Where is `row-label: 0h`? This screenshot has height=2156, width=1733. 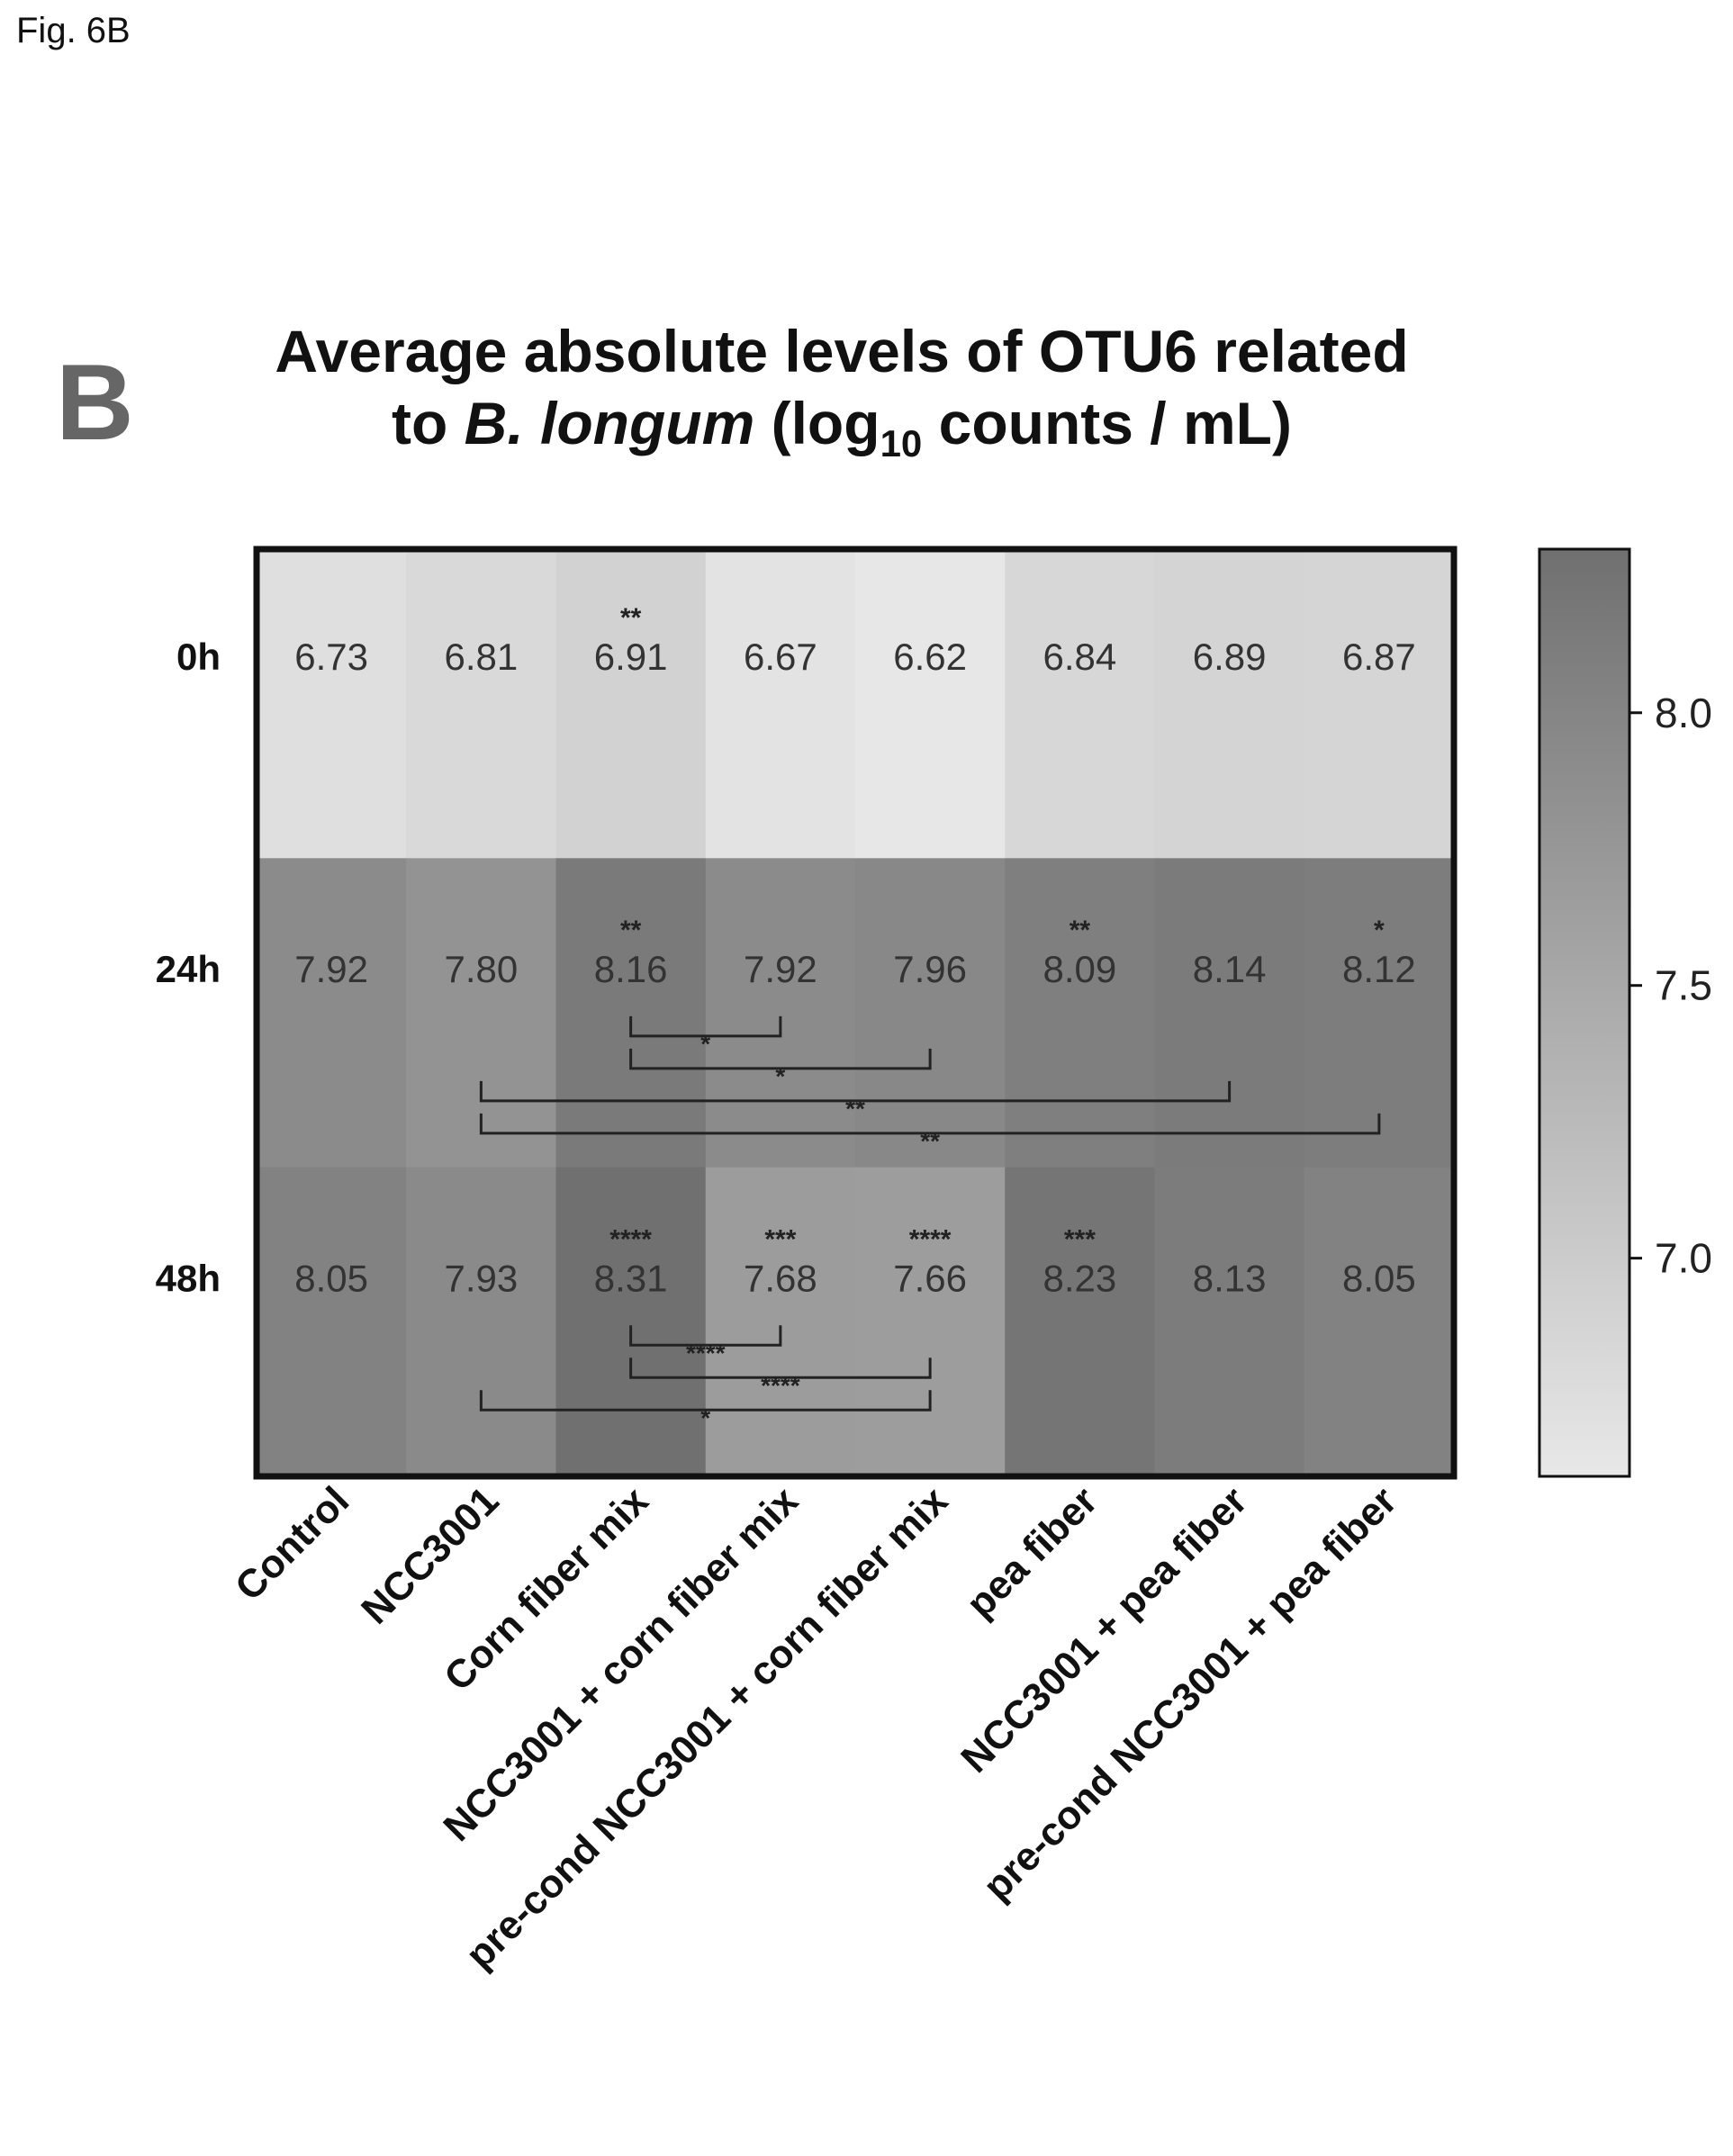
row-label: 0h is located at coordinates (198, 657).